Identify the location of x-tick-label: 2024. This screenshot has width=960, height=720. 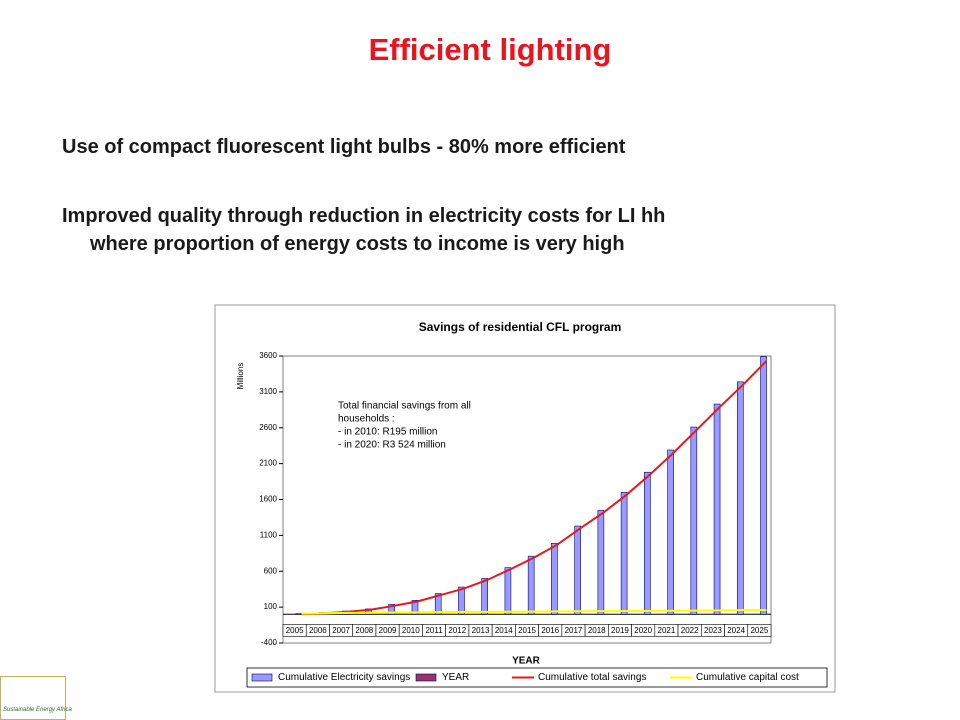
(736, 630).